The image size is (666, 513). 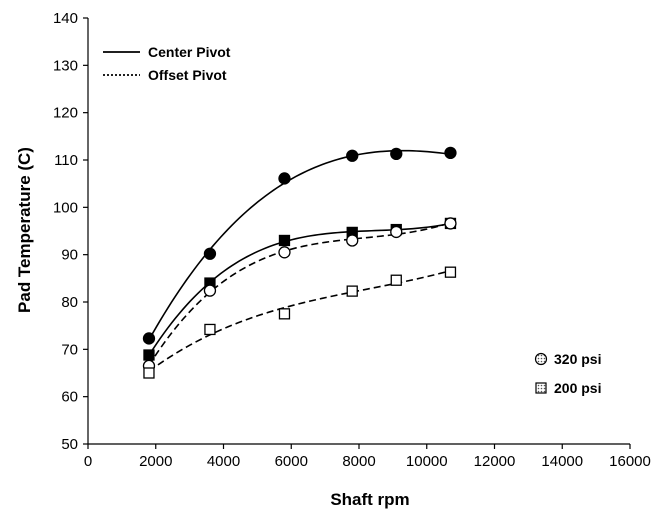 What do you see at coordinates (69, 302) in the screenshot?
I see `y-tick-label: 80` at bounding box center [69, 302].